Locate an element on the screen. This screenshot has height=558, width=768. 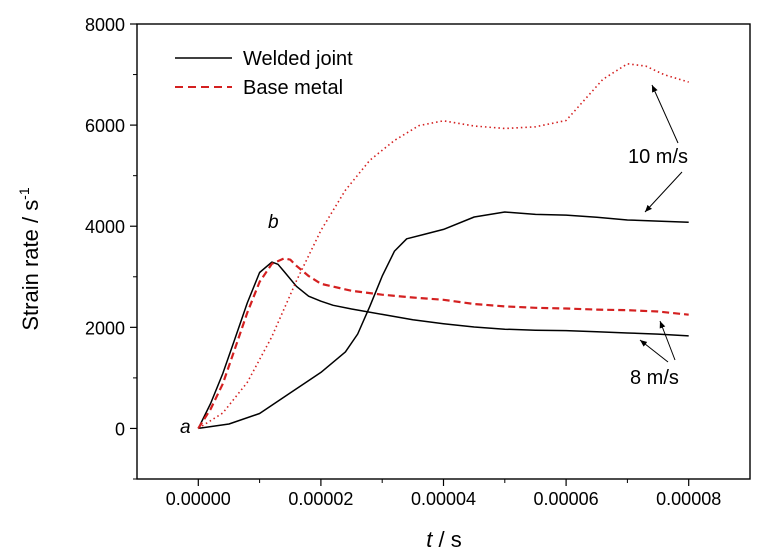
y-tick-label: 4000 is located at coordinates (105, 227).